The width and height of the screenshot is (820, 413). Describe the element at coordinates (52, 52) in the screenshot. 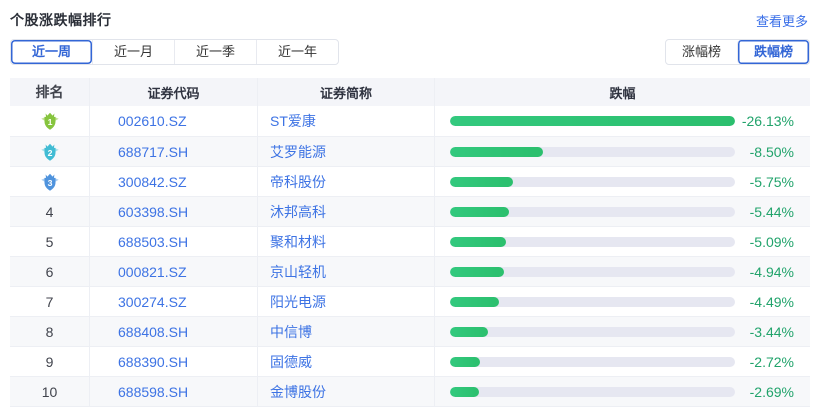

I see `period-tab-0: 近一周` at that location.